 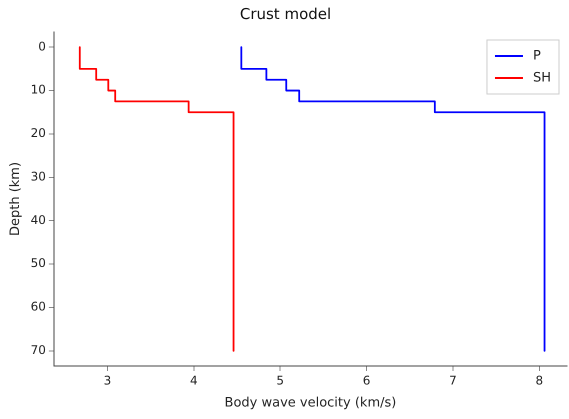 I want to click on legend-label: SH, so click(x=542, y=78).